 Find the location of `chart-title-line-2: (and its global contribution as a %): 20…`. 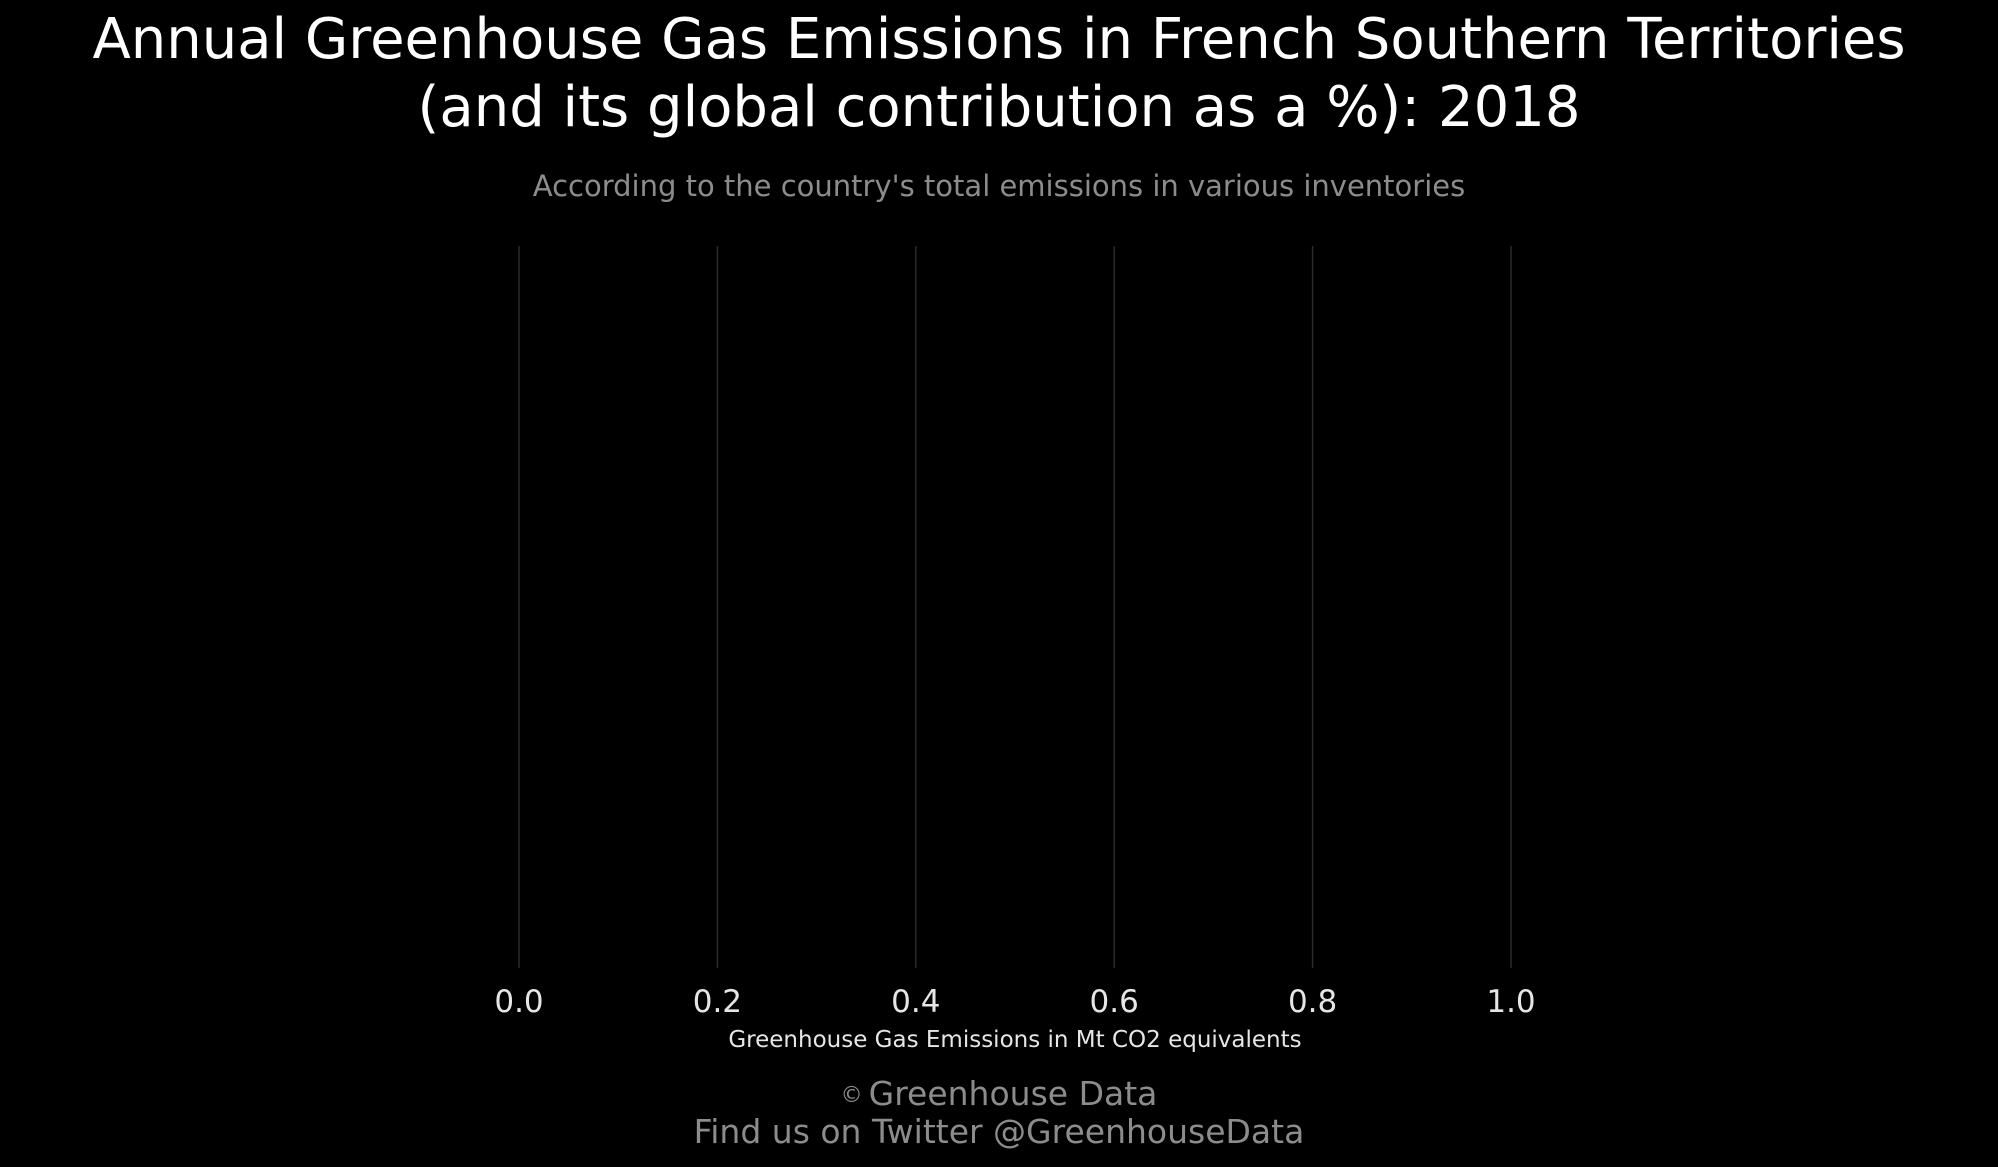

chart-title-line-2: (and its global contribution as a %): 20… is located at coordinates (999, 107).